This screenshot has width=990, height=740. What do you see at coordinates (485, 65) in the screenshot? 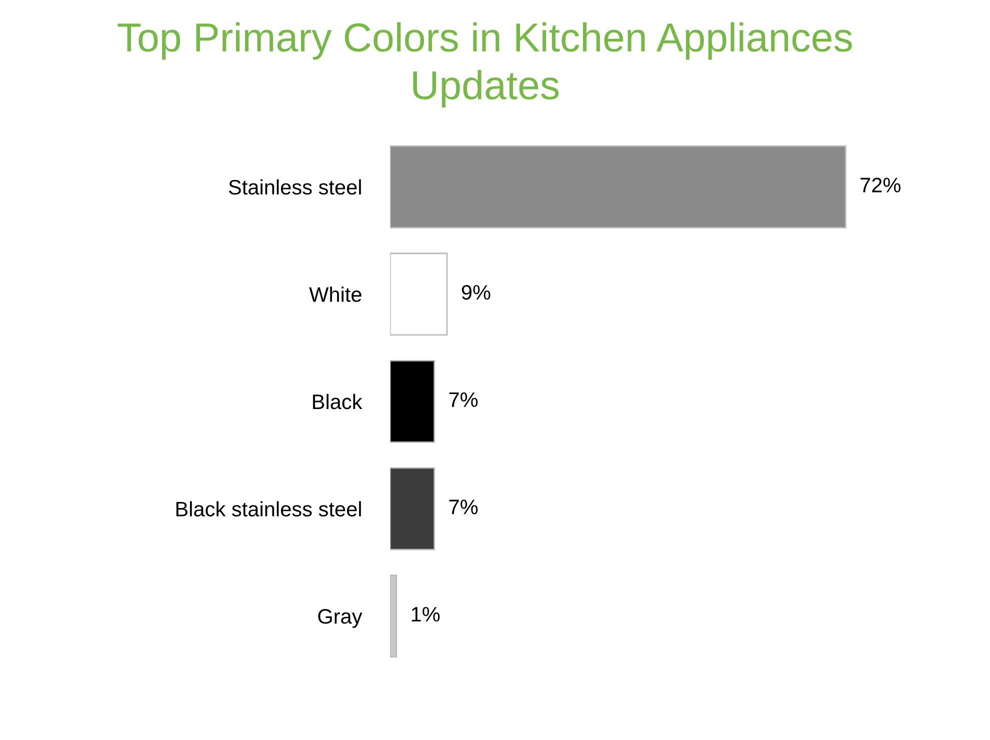
I see `chart-title: Top Primary Colors in Kitchen Appliances Updates` at bounding box center [485, 65].